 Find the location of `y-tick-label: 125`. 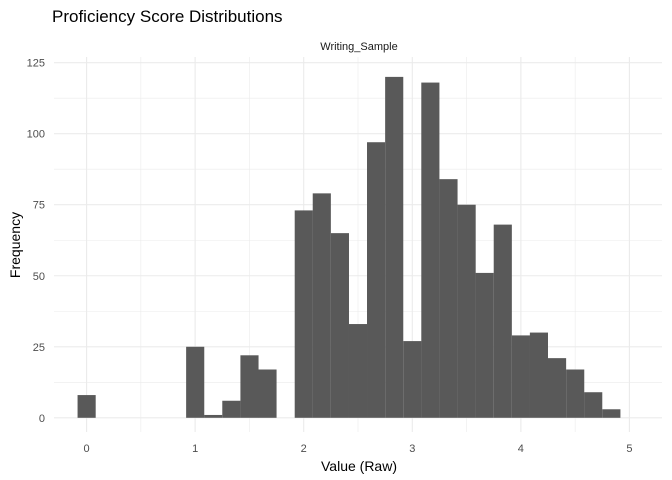

y-tick-label: 125 is located at coordinates (36, 64).